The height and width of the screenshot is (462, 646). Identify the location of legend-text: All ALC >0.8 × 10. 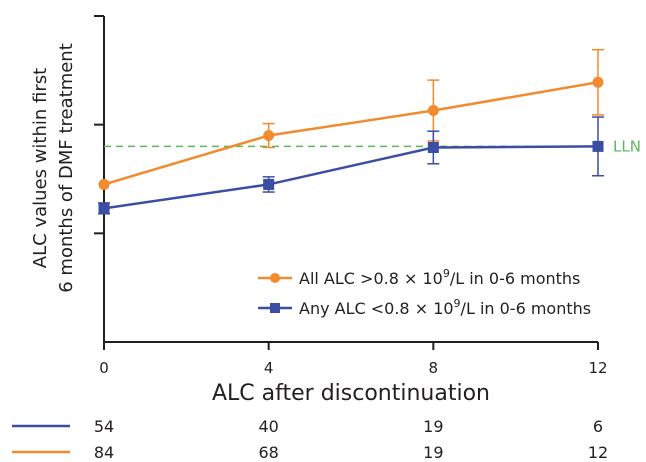
(371, 278).